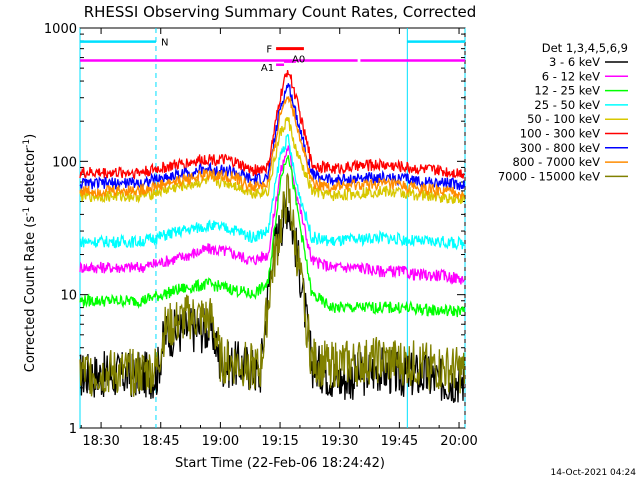 The height and width of the screenshot is (480, 640). What do you see at coordinates (556, 162) in the screenshot?
I see `legend-label-7: 800 - 7000 keV` at bounding box center [556, 162].